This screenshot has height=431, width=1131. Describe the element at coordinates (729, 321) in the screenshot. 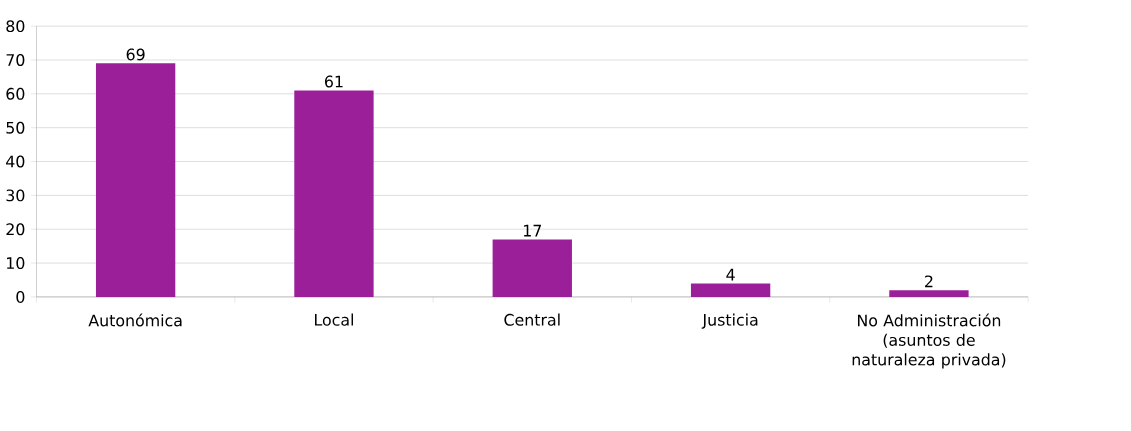

I see `x-tick-label: Justicia` at that location.